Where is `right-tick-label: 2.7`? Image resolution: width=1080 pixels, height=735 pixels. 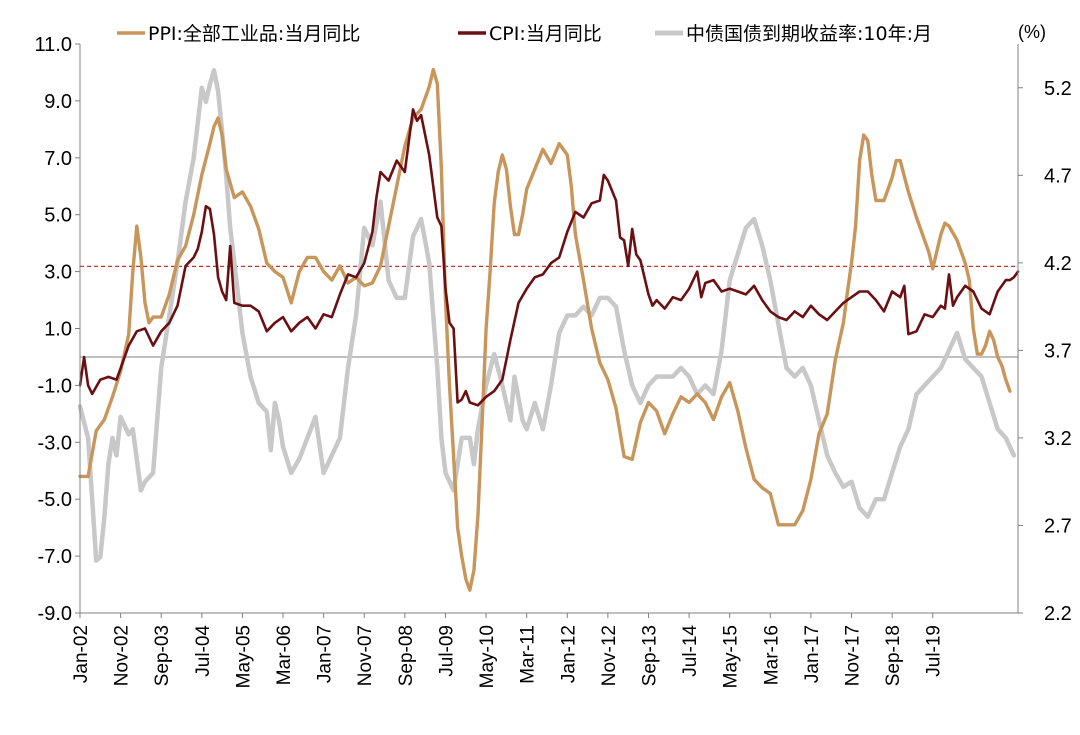 right-tick-label: 2.7 is located at coordinates (1058, 526).